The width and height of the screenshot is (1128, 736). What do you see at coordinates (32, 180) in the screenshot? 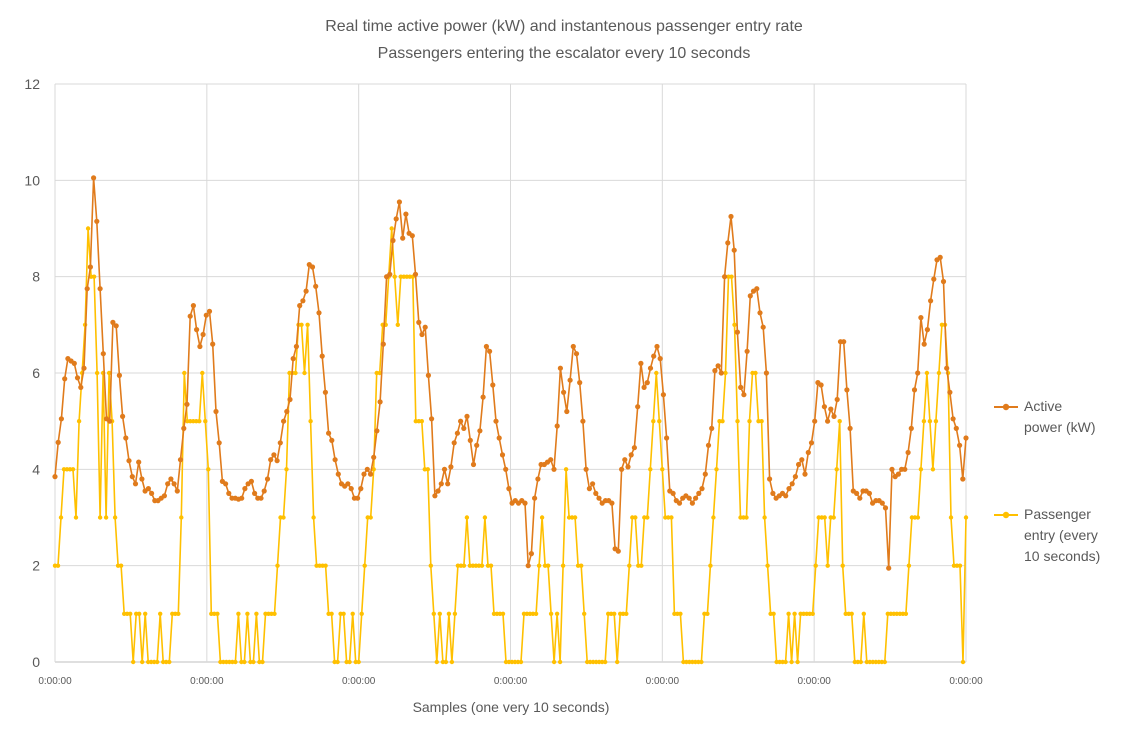
I see `y-tick-label: 10` at bounding box center [32, 180].